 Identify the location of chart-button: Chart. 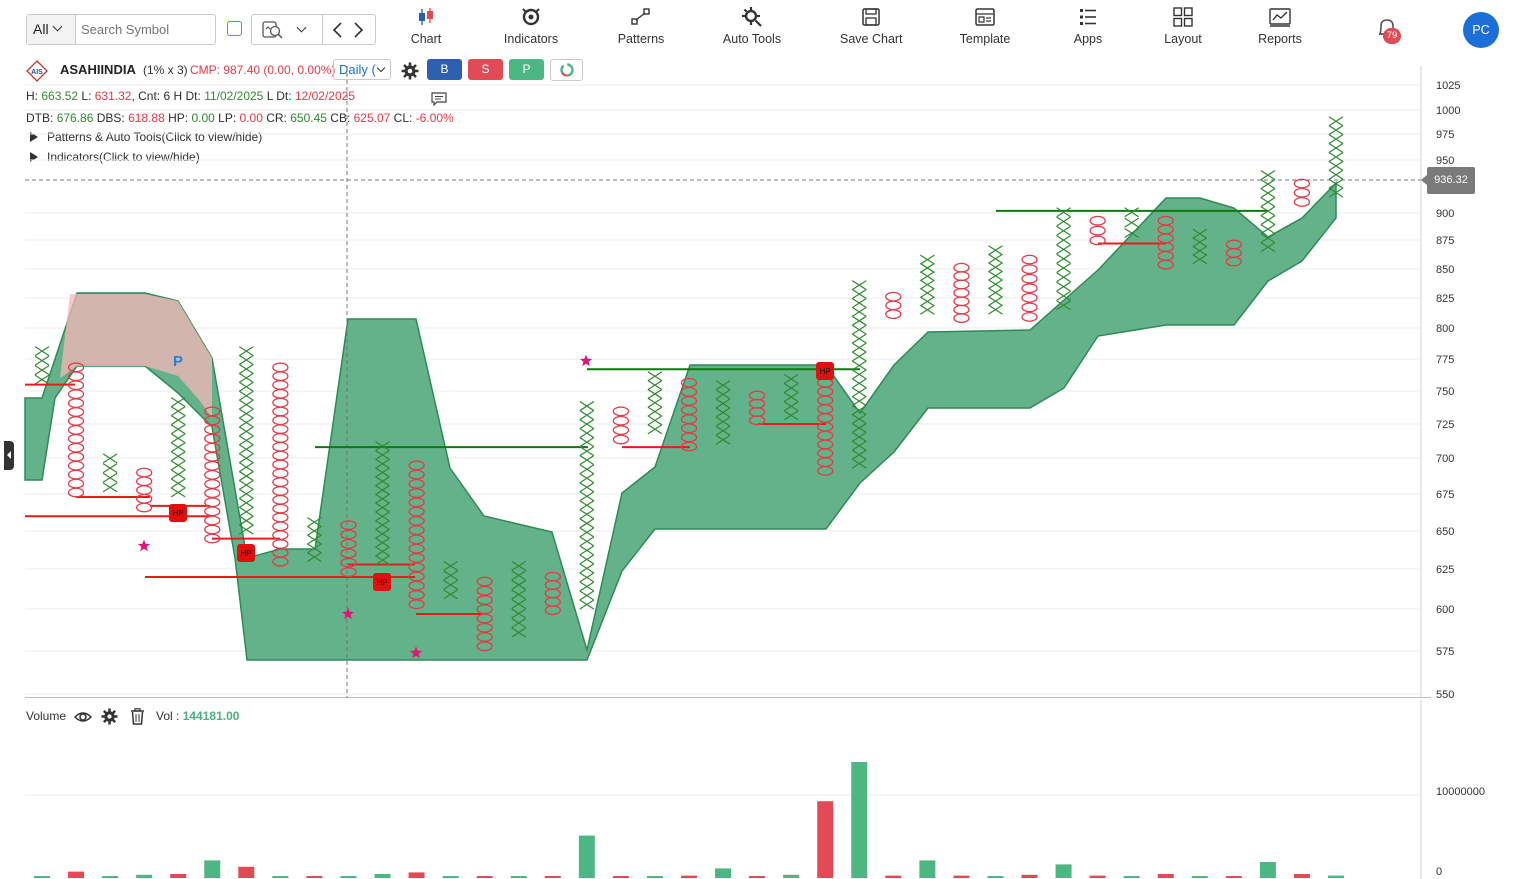
(426, 26).